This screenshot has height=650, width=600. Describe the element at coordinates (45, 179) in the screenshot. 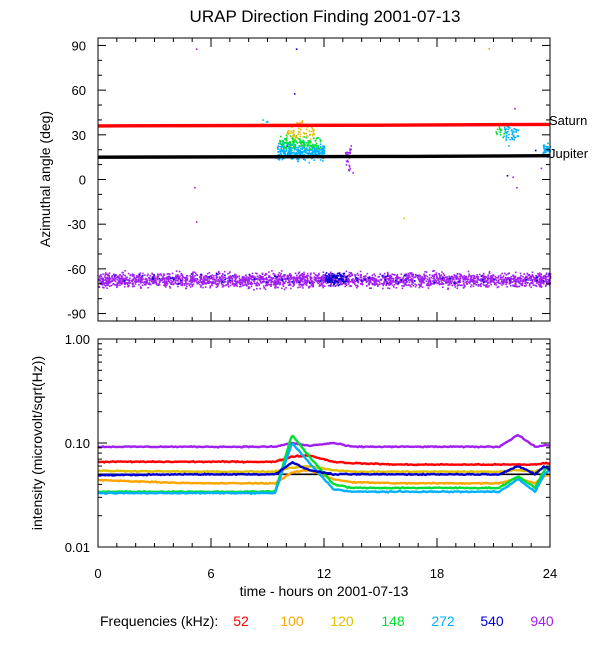

I see `azimuth-y-axis-label: Azimuthal angle (deg)` at that location.